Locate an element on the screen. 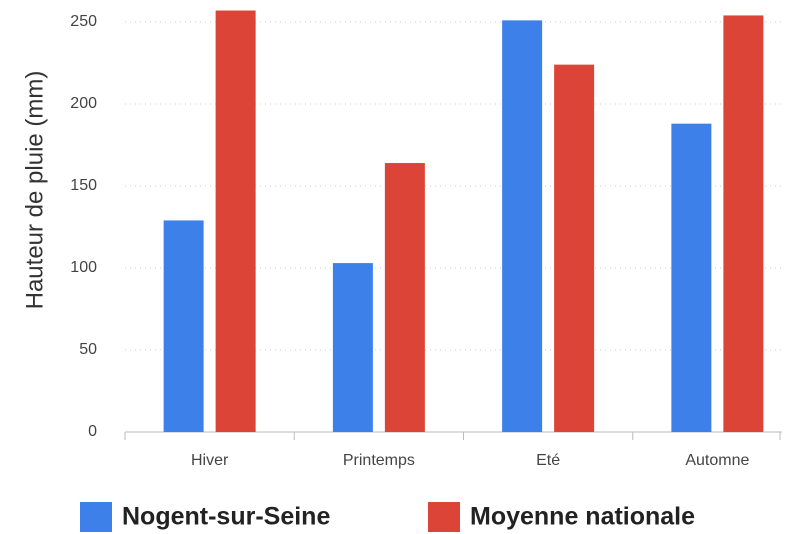  y-axis-label: Hauteur de pluie (mm) is located at coordinates (34, 190).